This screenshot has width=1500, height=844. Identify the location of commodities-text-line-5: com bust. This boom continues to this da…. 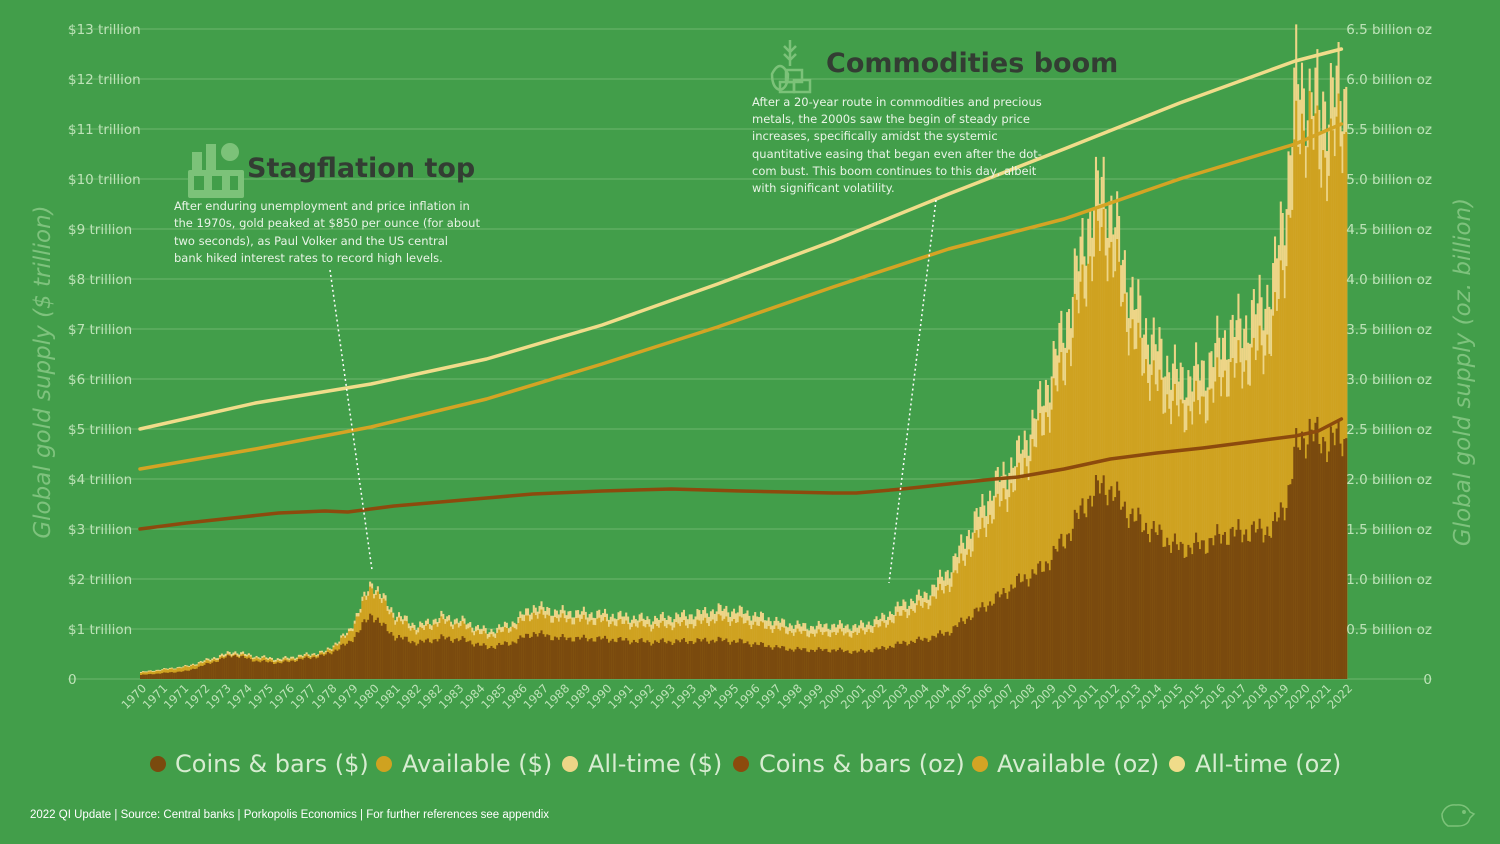
(894, 171).